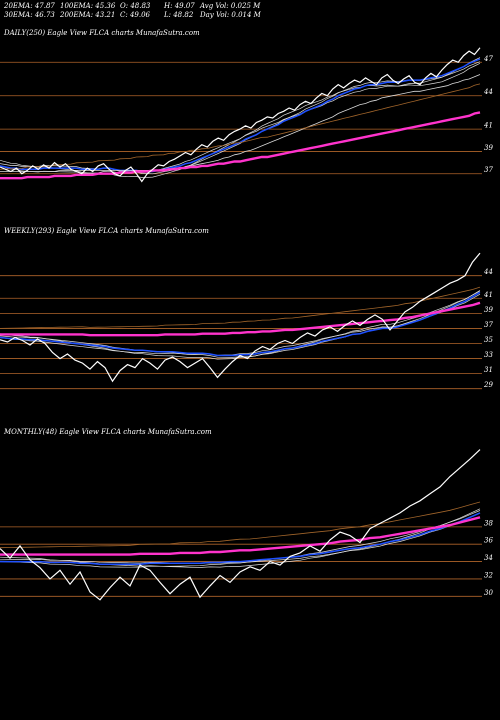  Describe the element at coordinates (488, 310) in the screenshot. I see `weekly-y-tick-2: 39` at that location.